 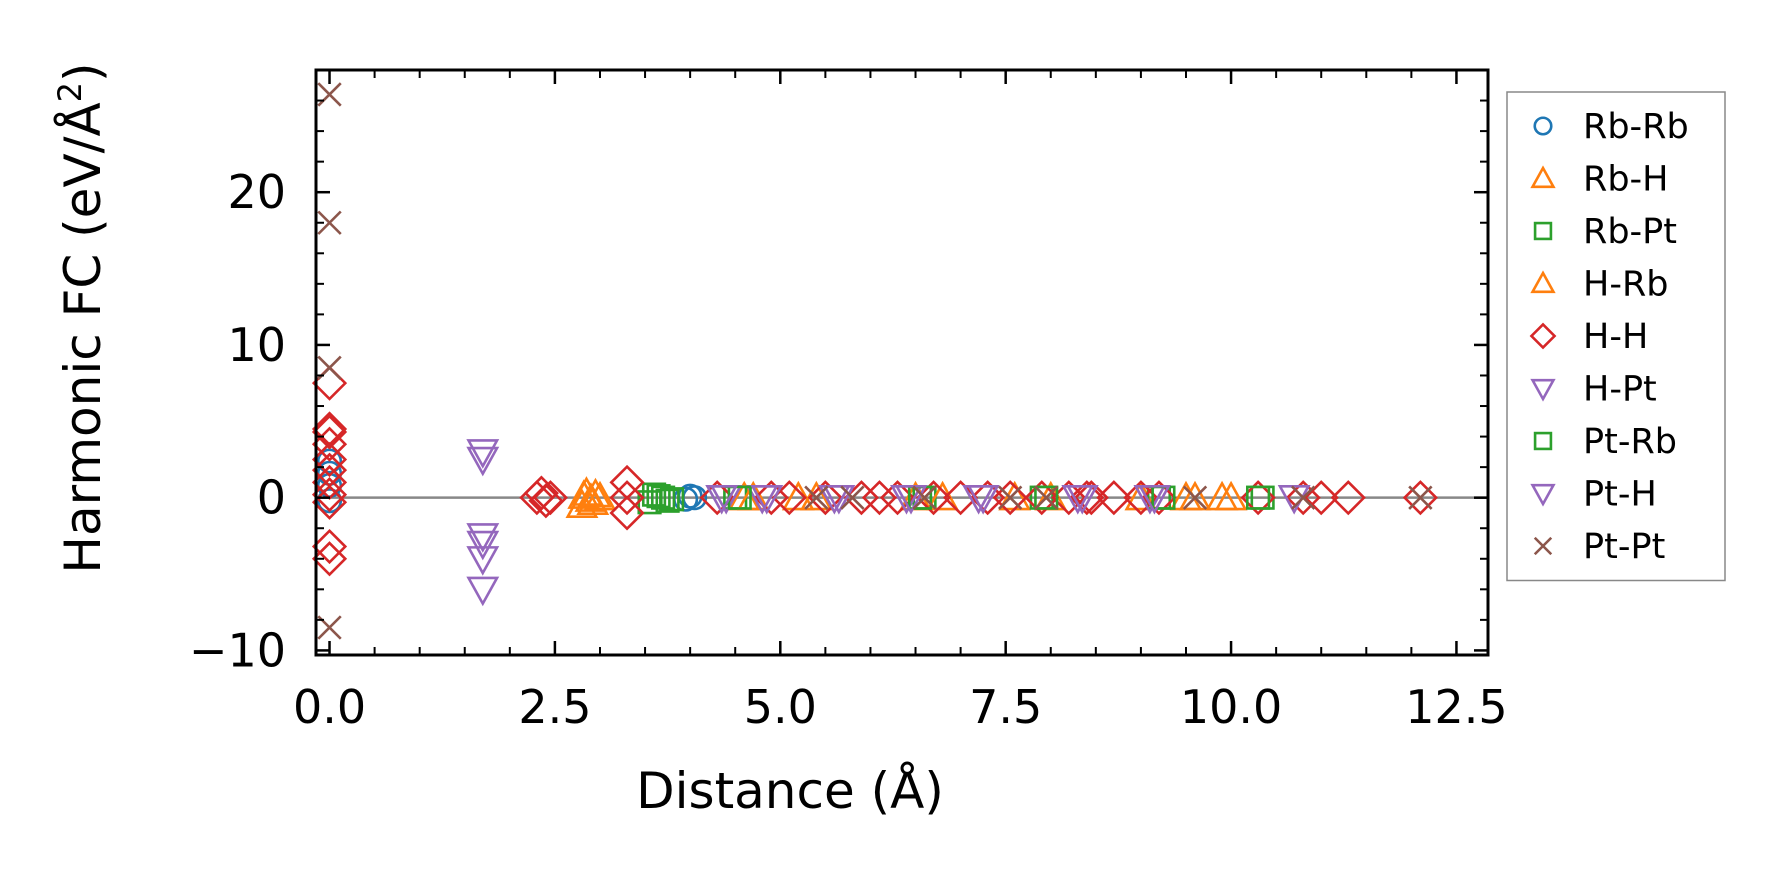 I want to click on x-tick-label-2: 5.0, so click(x=780, y=707).